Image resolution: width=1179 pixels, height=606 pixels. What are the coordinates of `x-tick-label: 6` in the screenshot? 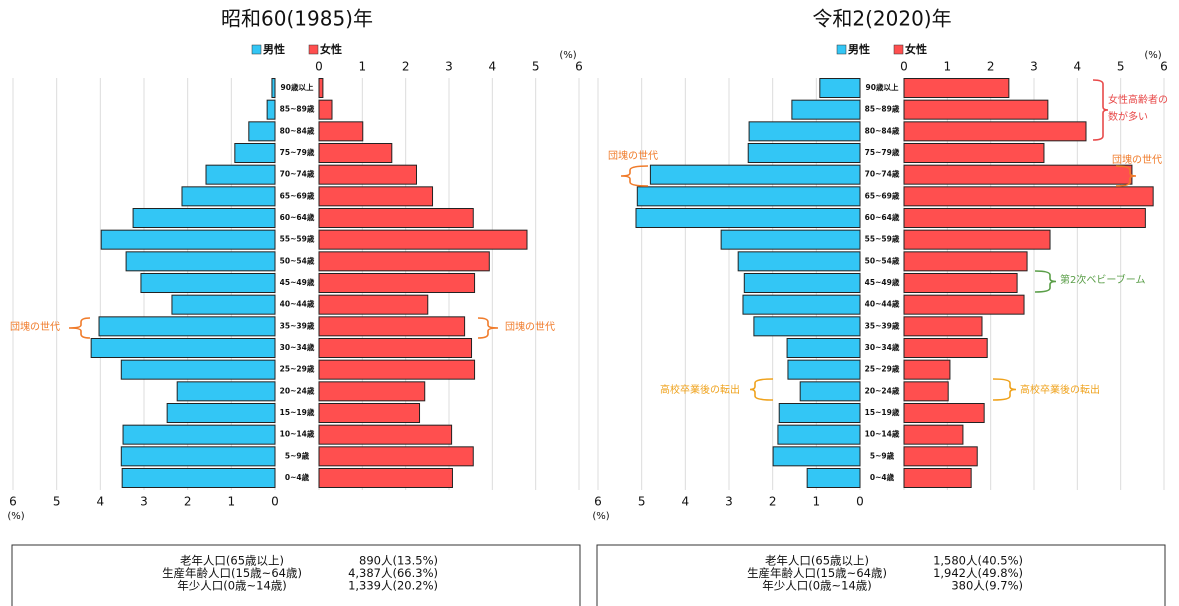 It's located at (1164, 67).